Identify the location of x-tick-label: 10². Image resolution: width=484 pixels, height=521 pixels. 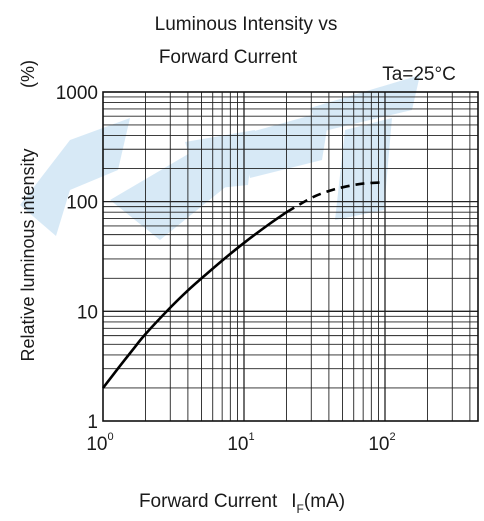
(381, 443).